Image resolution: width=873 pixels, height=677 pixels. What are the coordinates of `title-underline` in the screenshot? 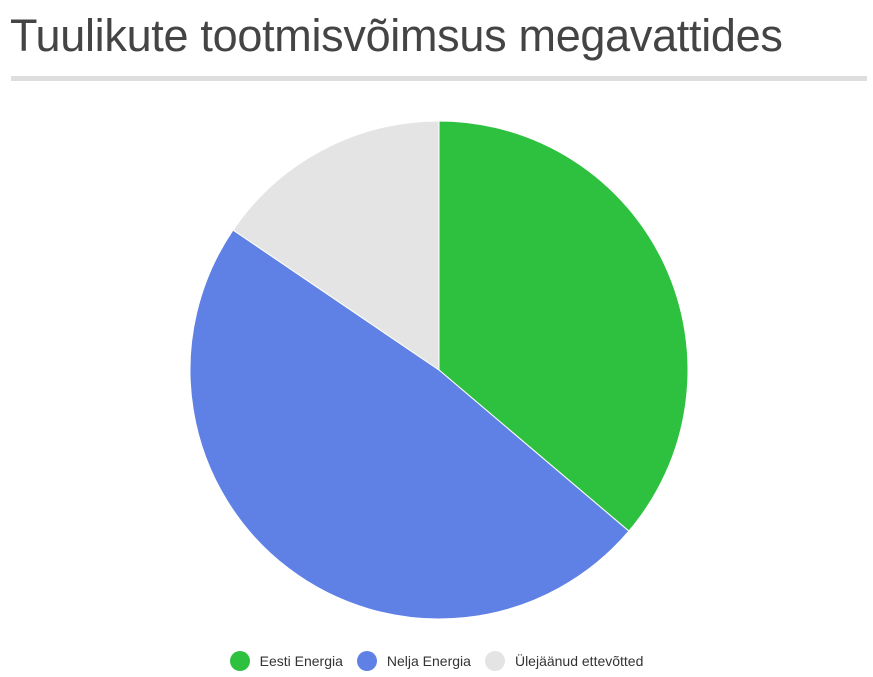 It's located at (439, 78).